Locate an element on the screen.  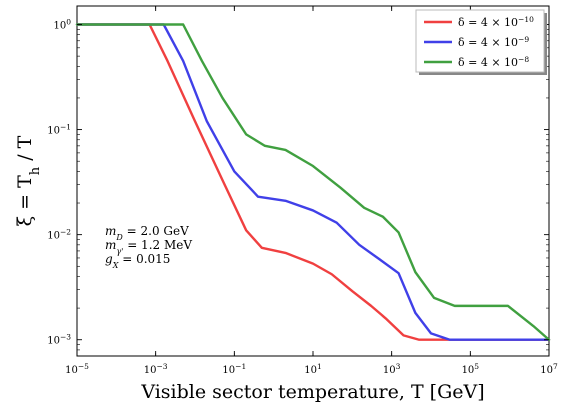
x-tick-label: 10¹ is located at coordinates (313, 369).